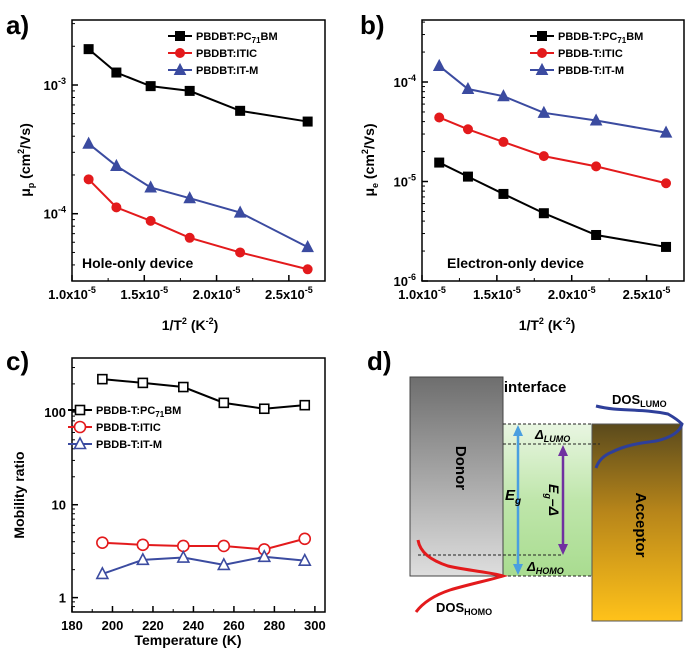 This screenshot has height=652, width=700. I want to click on eg-arrow-head-down, so click(518, 569).